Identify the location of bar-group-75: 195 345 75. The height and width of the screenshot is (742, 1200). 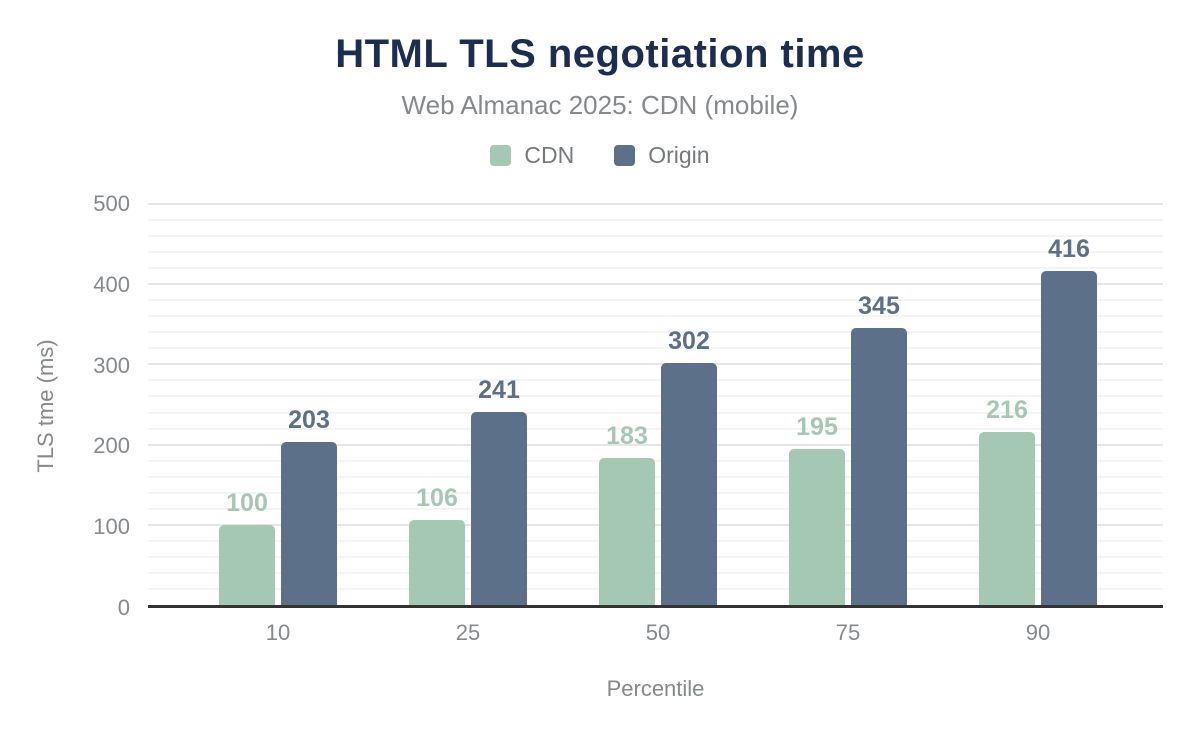
(848, 424).